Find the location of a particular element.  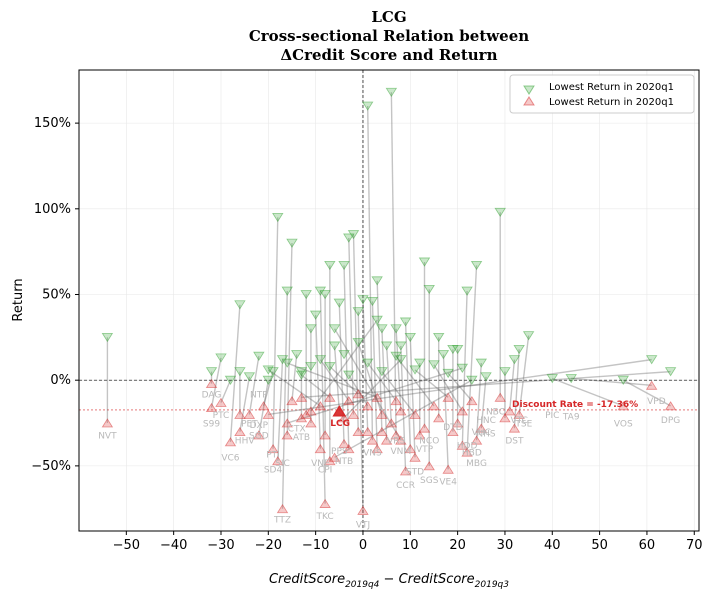

y-tick-label: 0% is located at coordinates (60, 380).